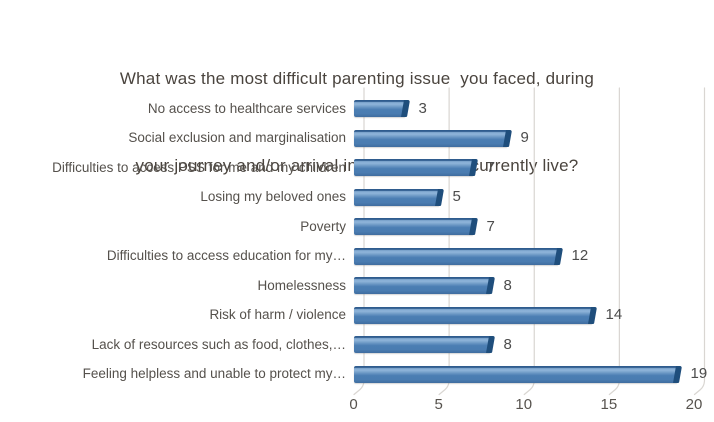  Describe the element at coordinates (524, 137) in the screenshot. I see `value-label: 9` at that location.